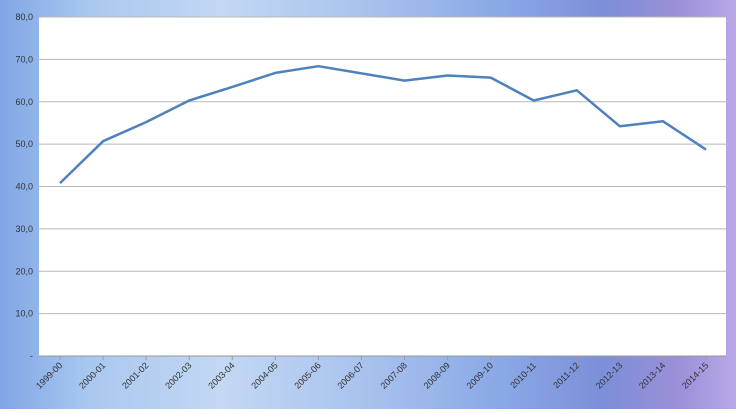  Describe the element at coordinates (135, 375) in the screenshot. I see `x-tick-label: 2001-02` at that location.